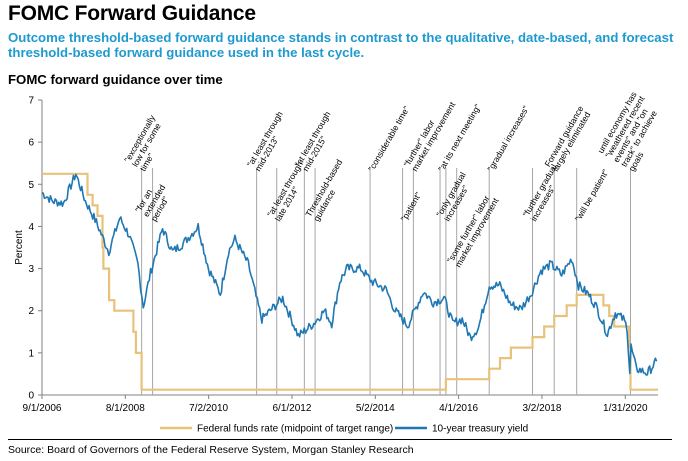 This screenshot has height=461, width=688. I want to click on y-tick-label: 0, so click(31, 396).